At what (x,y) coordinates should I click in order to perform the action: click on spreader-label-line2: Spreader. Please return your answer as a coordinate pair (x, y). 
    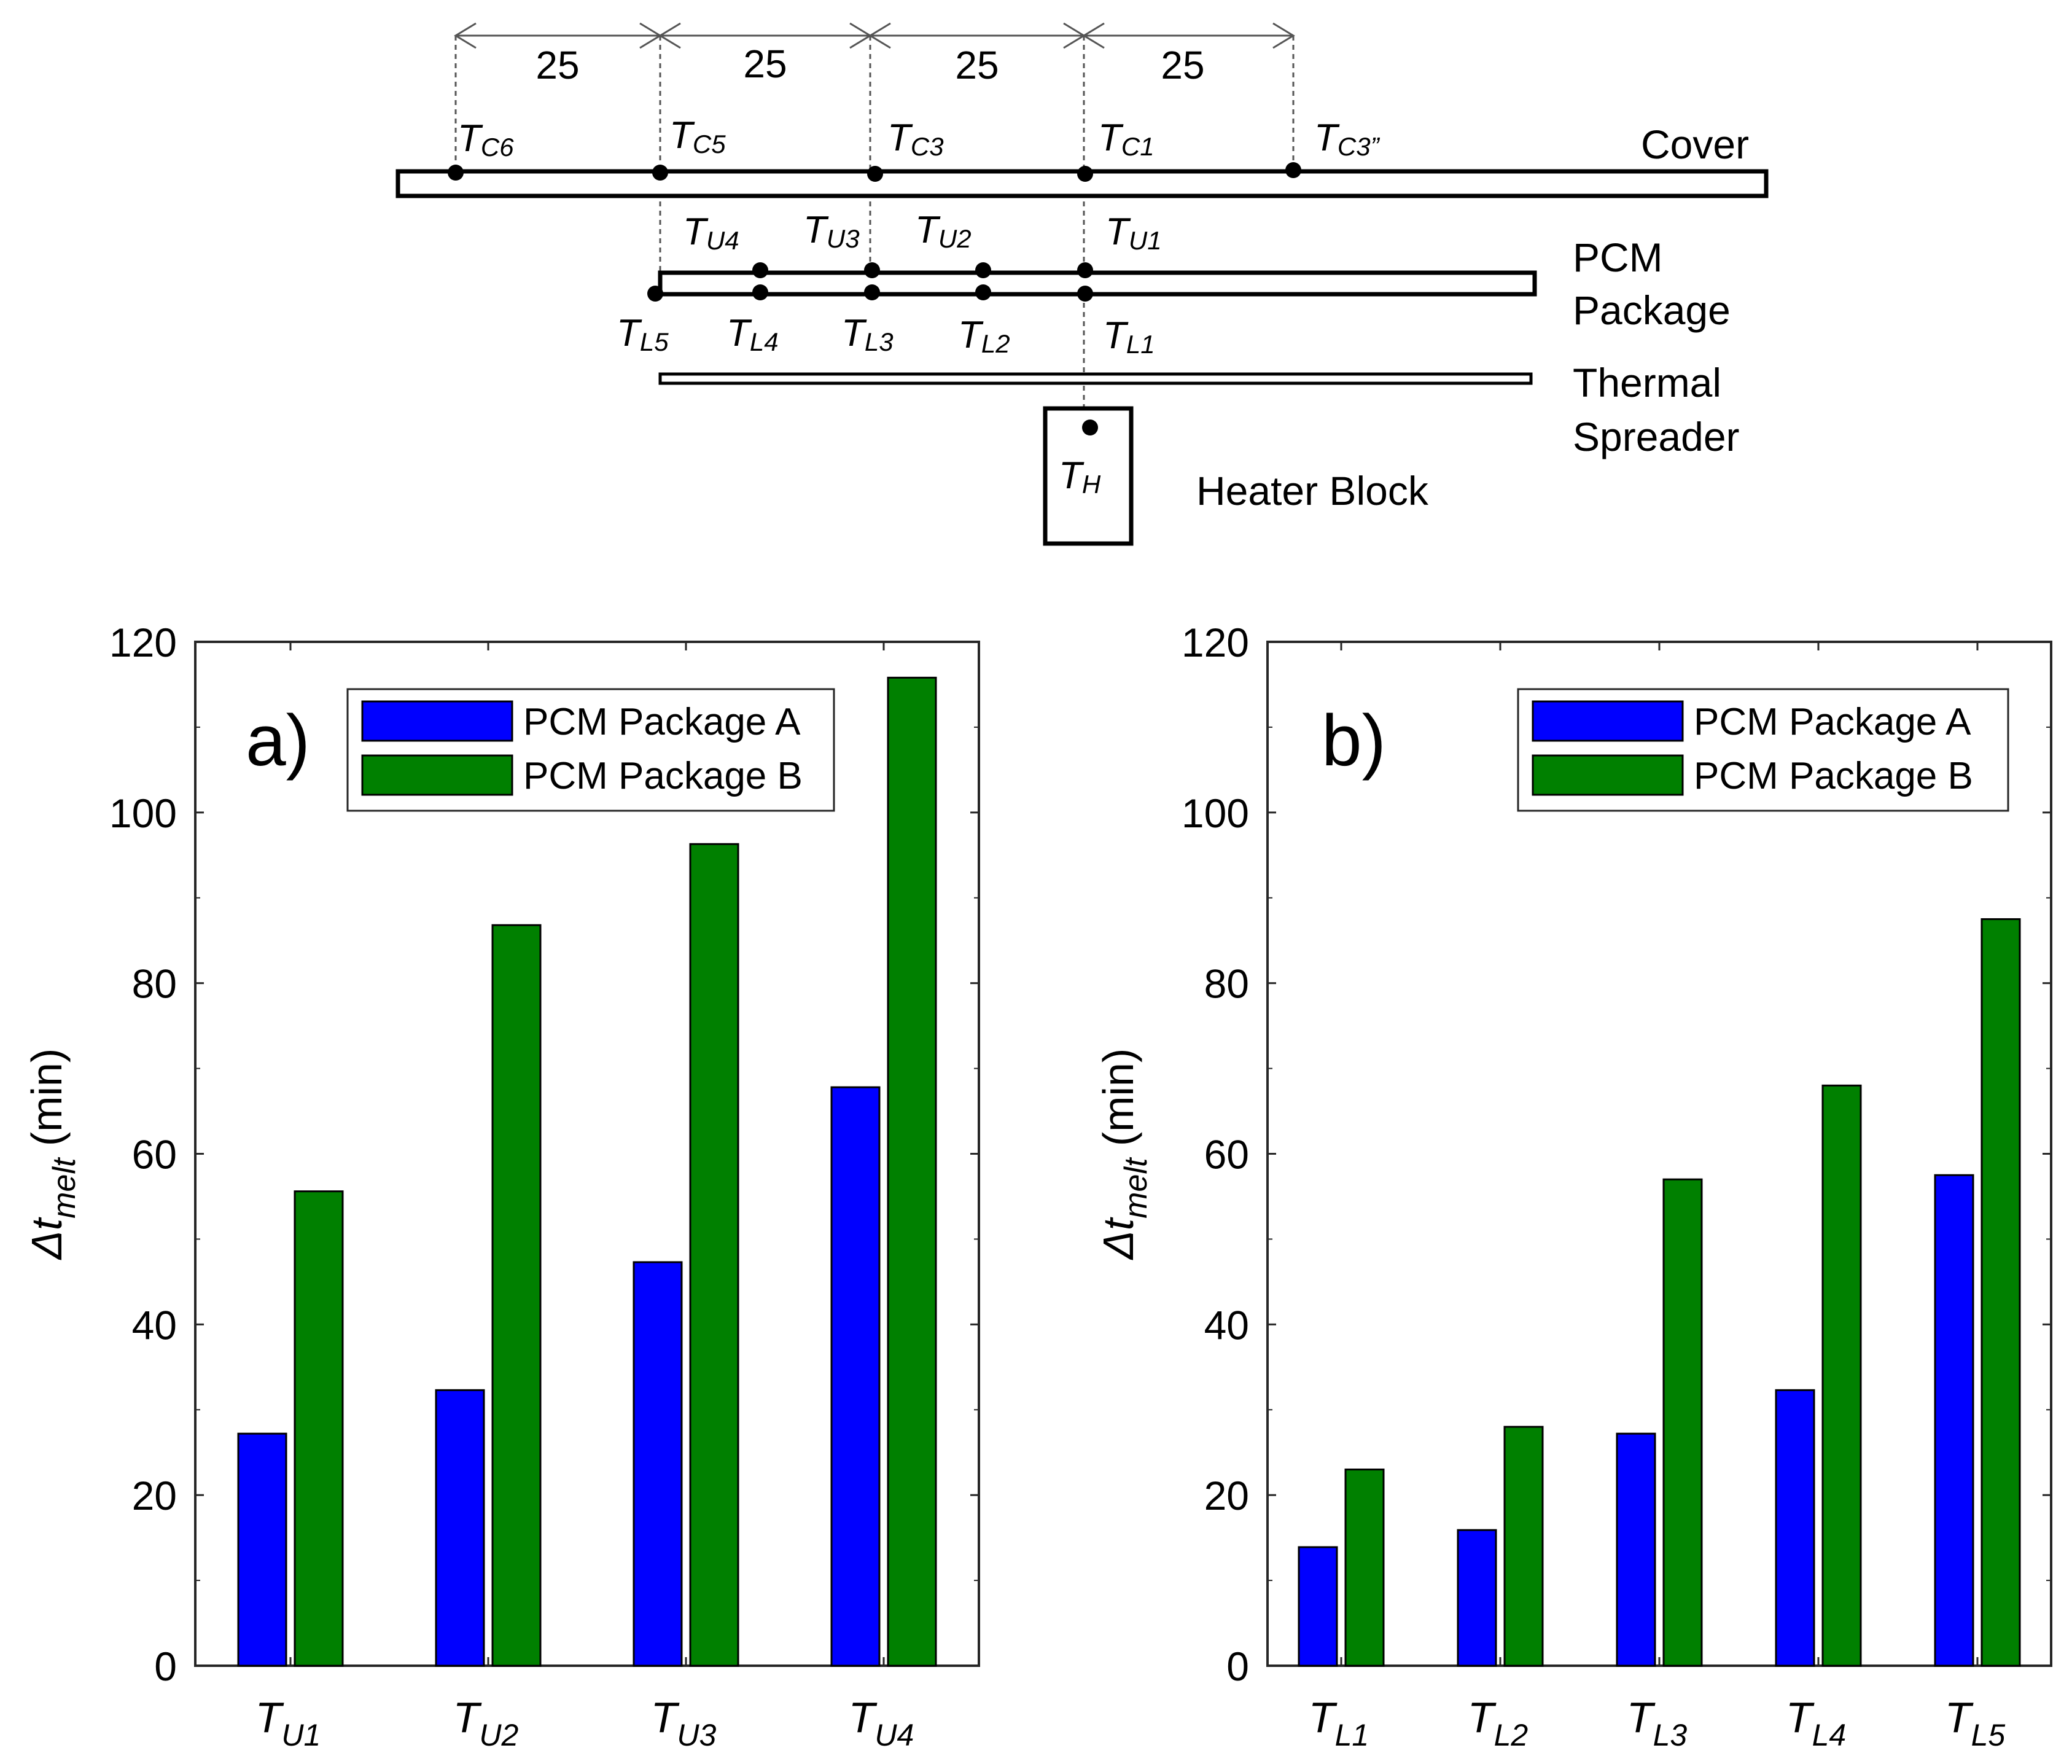
    Looking at the image, I should click on (1656, 436).